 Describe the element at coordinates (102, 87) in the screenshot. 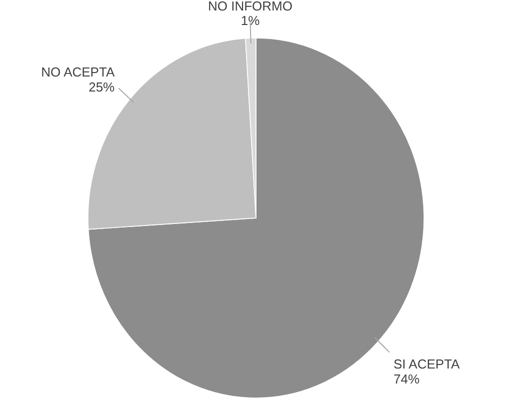

I see `data-label: 25%` at that location.